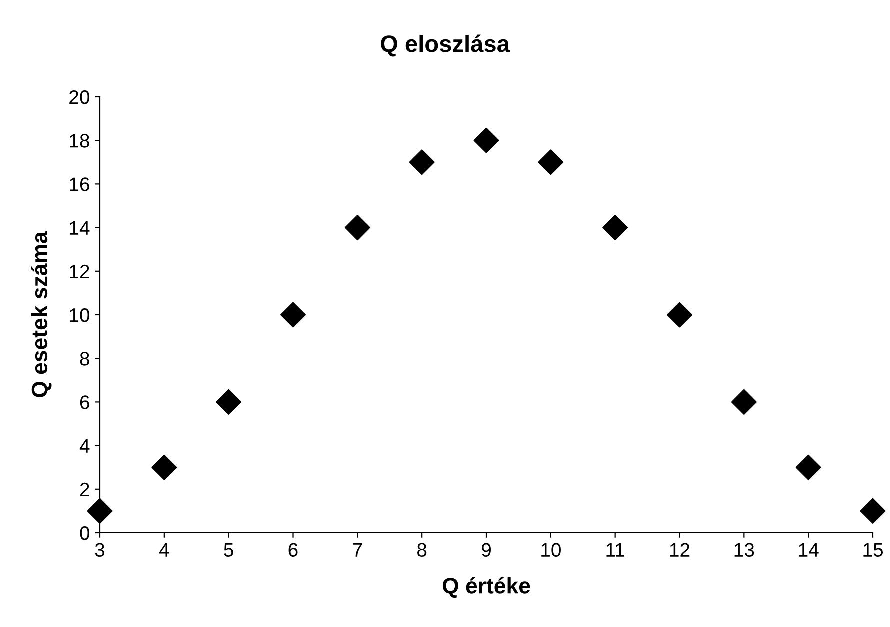 The width and height of the screenshot is (890, 627). I want to click on y-tick-label: 16, so click(80, 185).